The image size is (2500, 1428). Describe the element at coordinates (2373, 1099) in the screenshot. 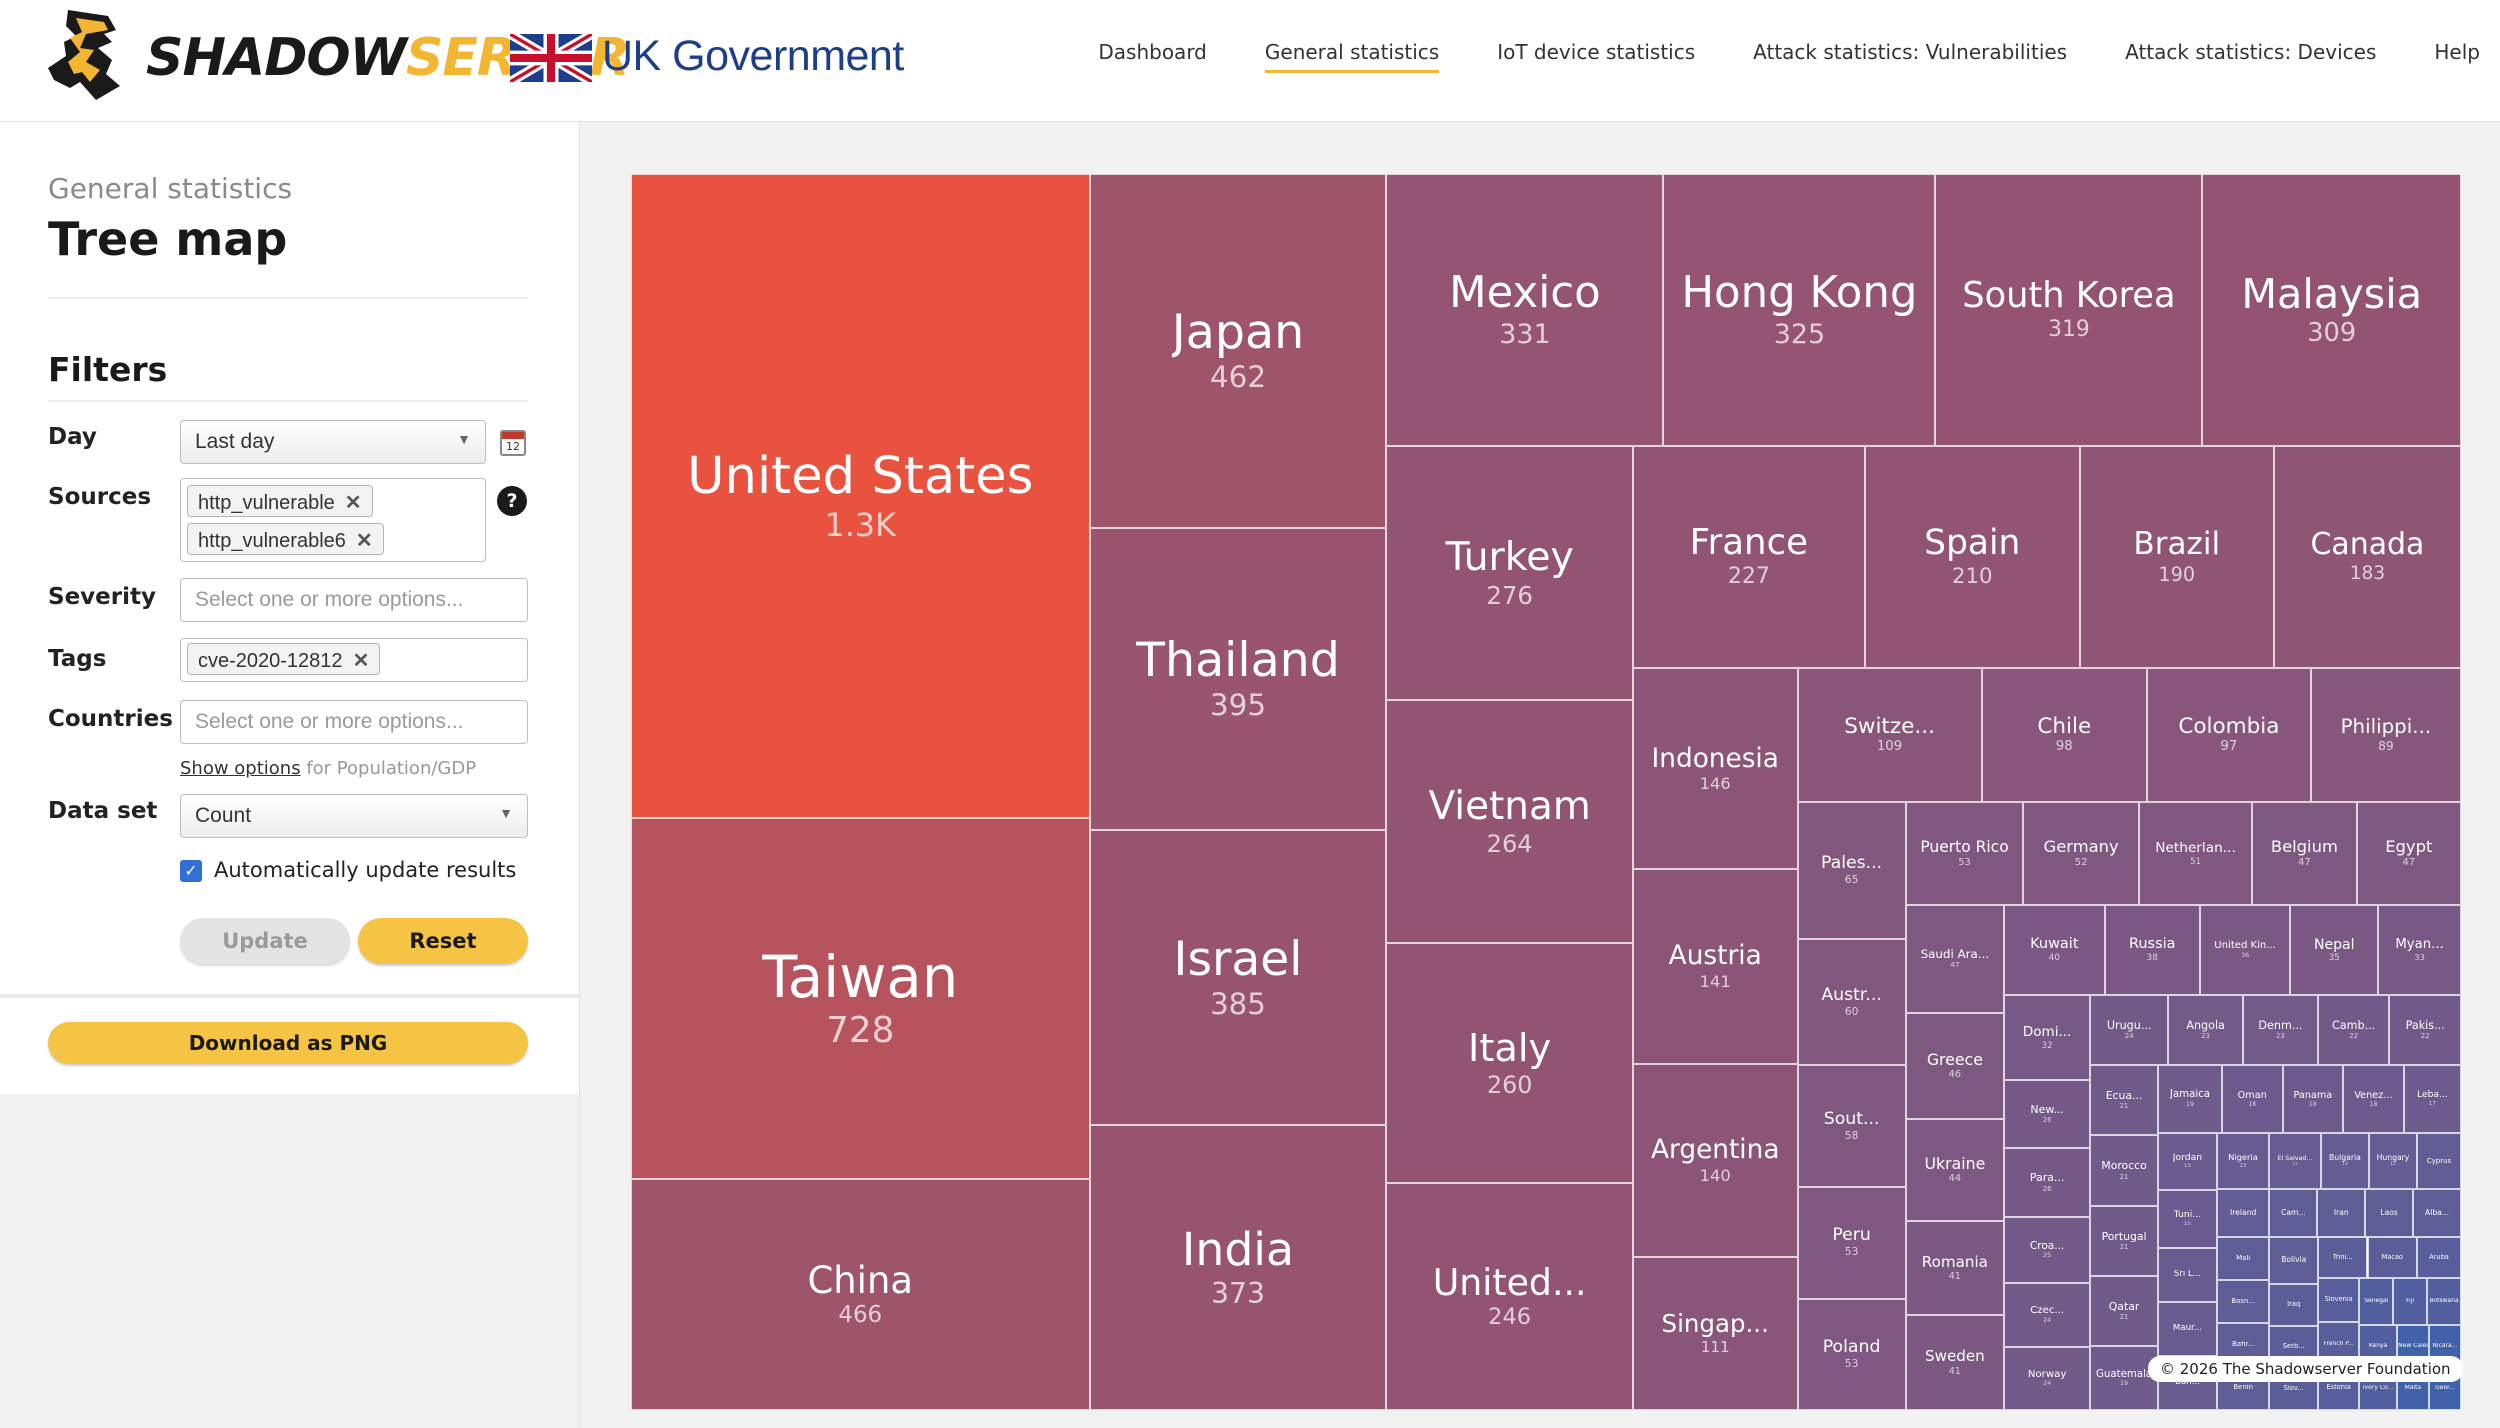

I see `treemap-tile: Venez... 18` at that location.